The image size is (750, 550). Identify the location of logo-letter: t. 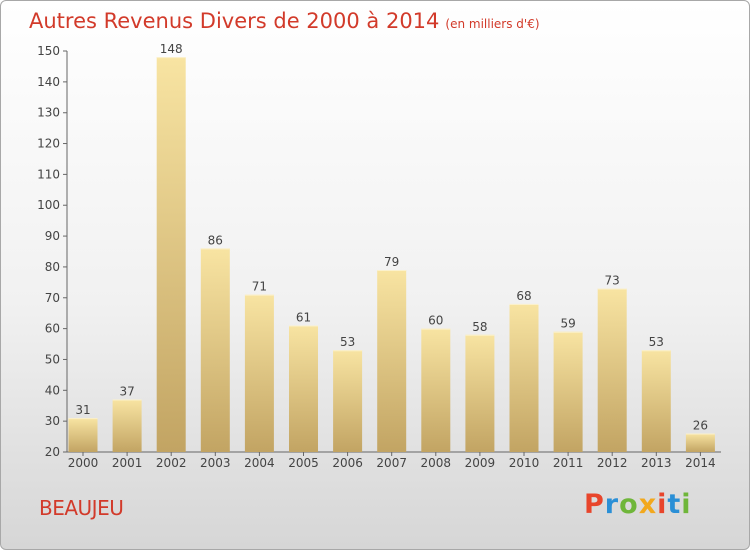
(674, 504).